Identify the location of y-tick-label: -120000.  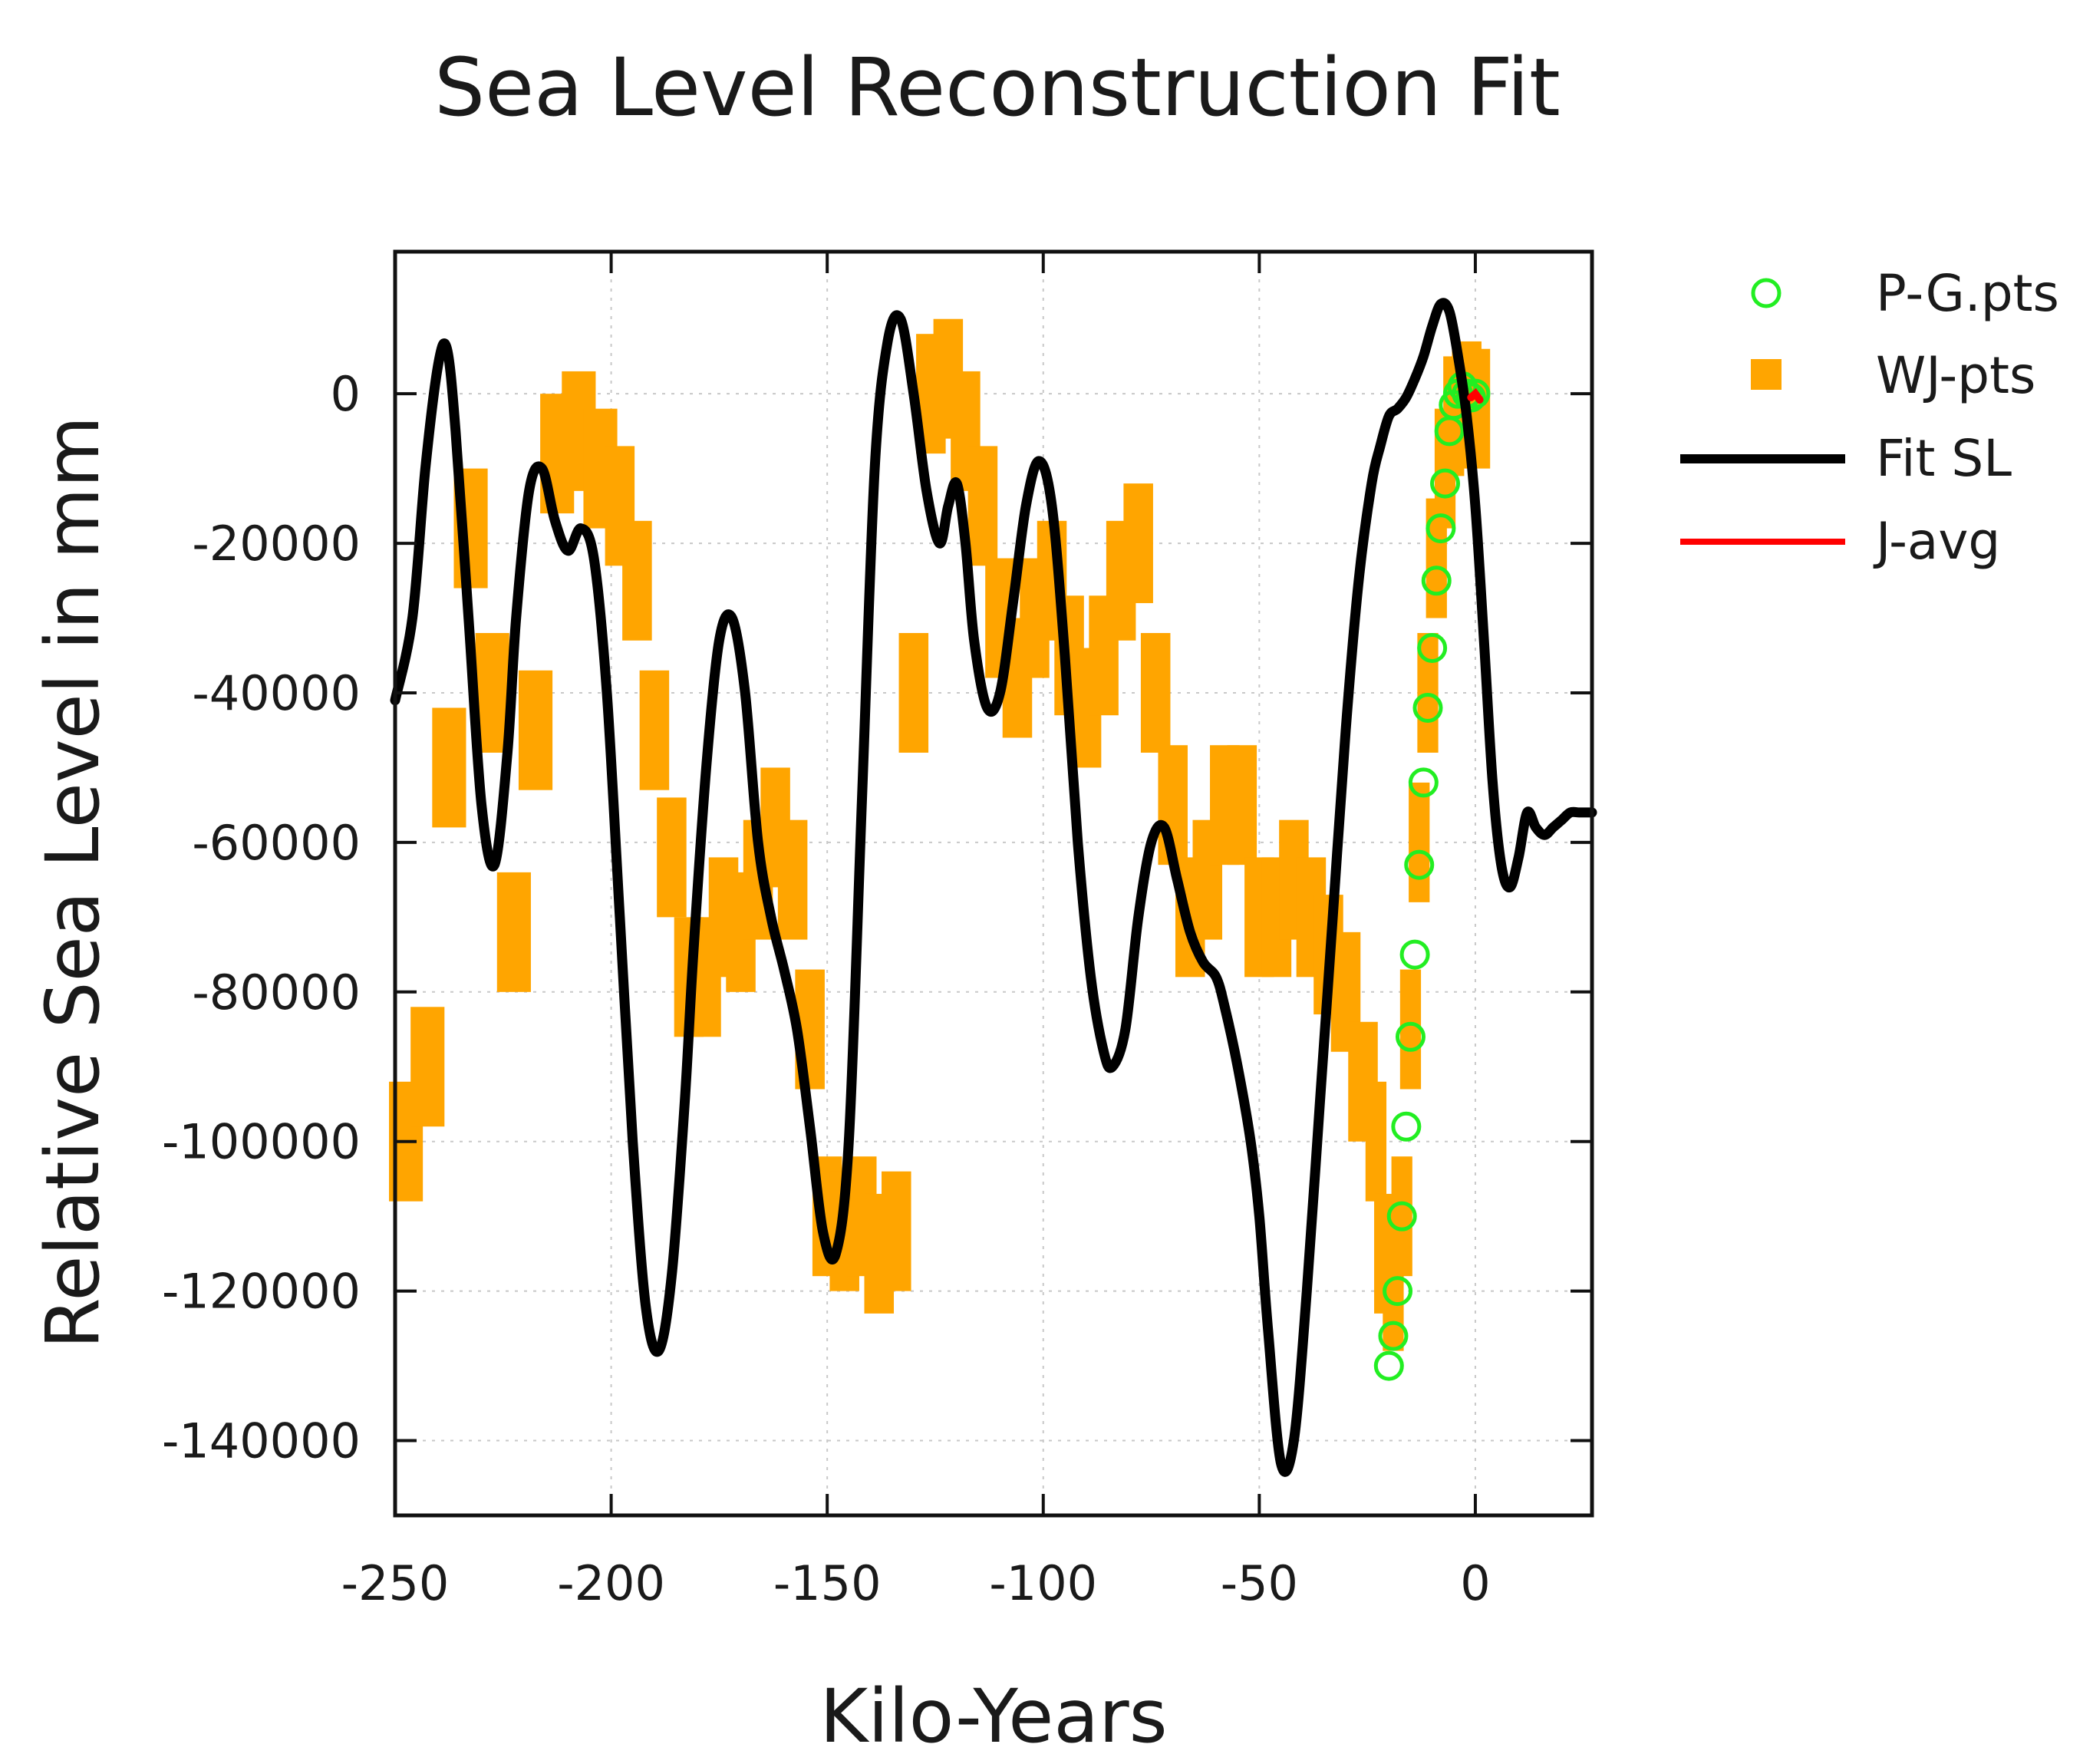
(261, 1292).